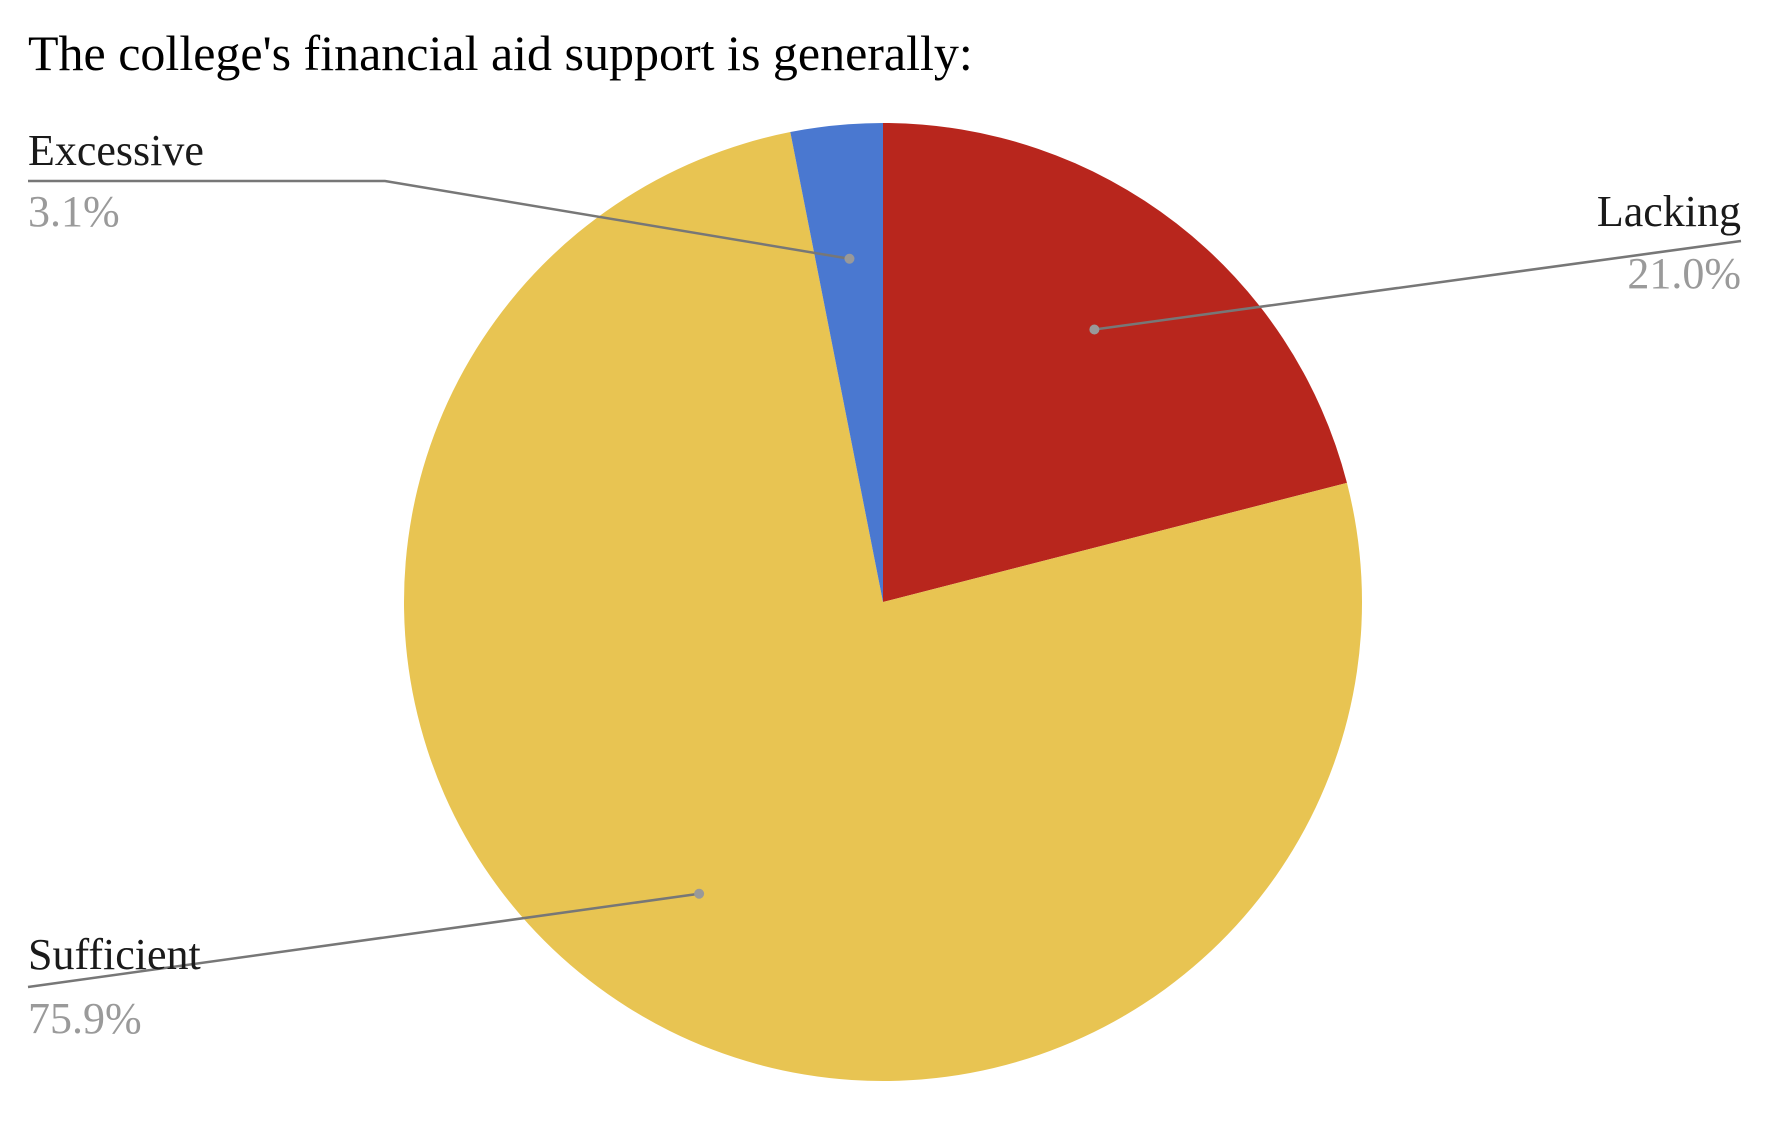 The height and width of the screenshot is (1122, 1766). Describe the element at coordinates (74, 211) in the screenshot. I see `slice-value: 3.1%` at that location.